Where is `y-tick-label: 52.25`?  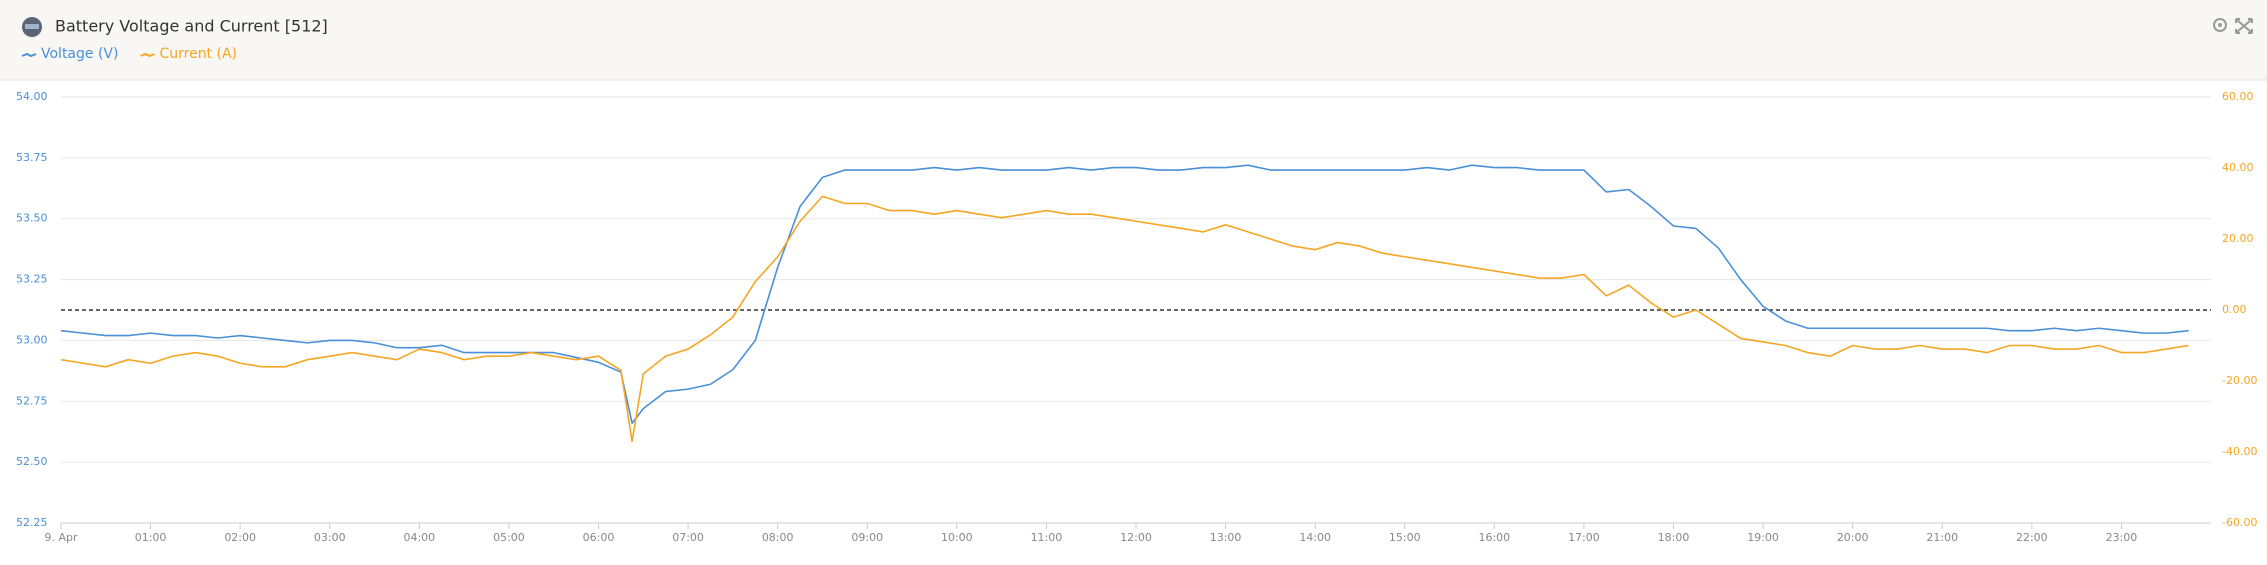
y-tick-label: 52.25 is located at coordinates (32, 522).